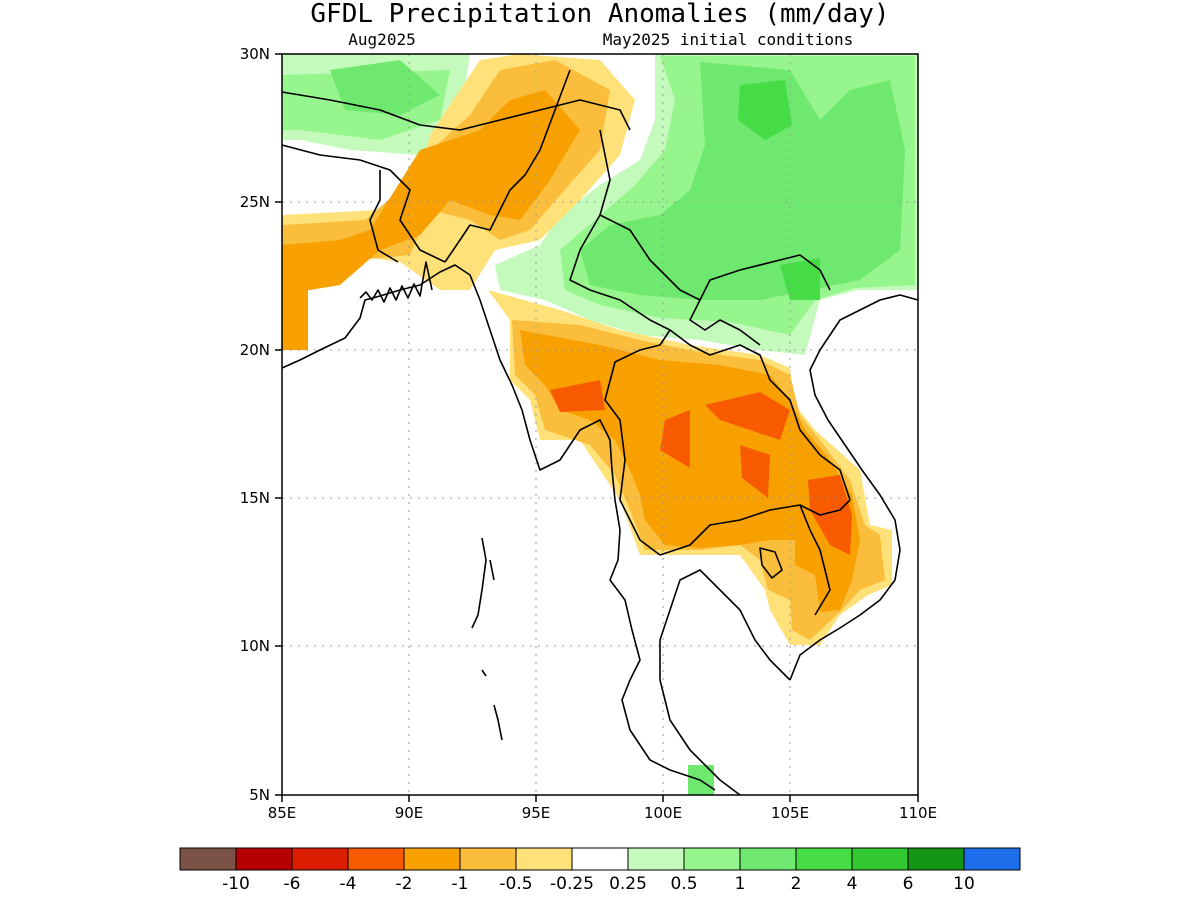 The height and width of the screenshot is (900, 1200). What do you see at coordinates (790, 813) in the screenshot?
I see `x-tick-label: 105E` at bounding box center [790, 813].